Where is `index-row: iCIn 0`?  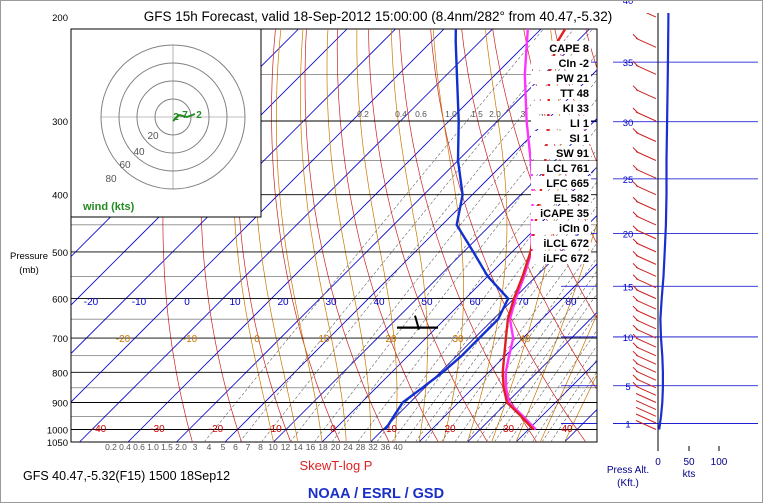 index-row: iCIn 0 is located at coordinates (561, 228).